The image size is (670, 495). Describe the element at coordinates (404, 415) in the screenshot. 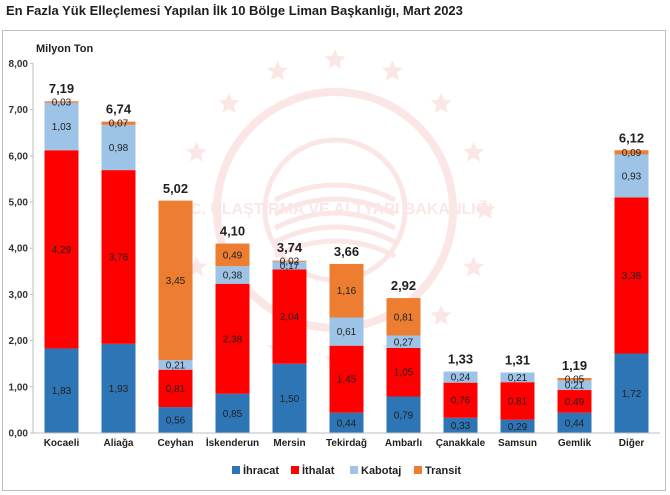

I see `data-label: 0,79` at that location.